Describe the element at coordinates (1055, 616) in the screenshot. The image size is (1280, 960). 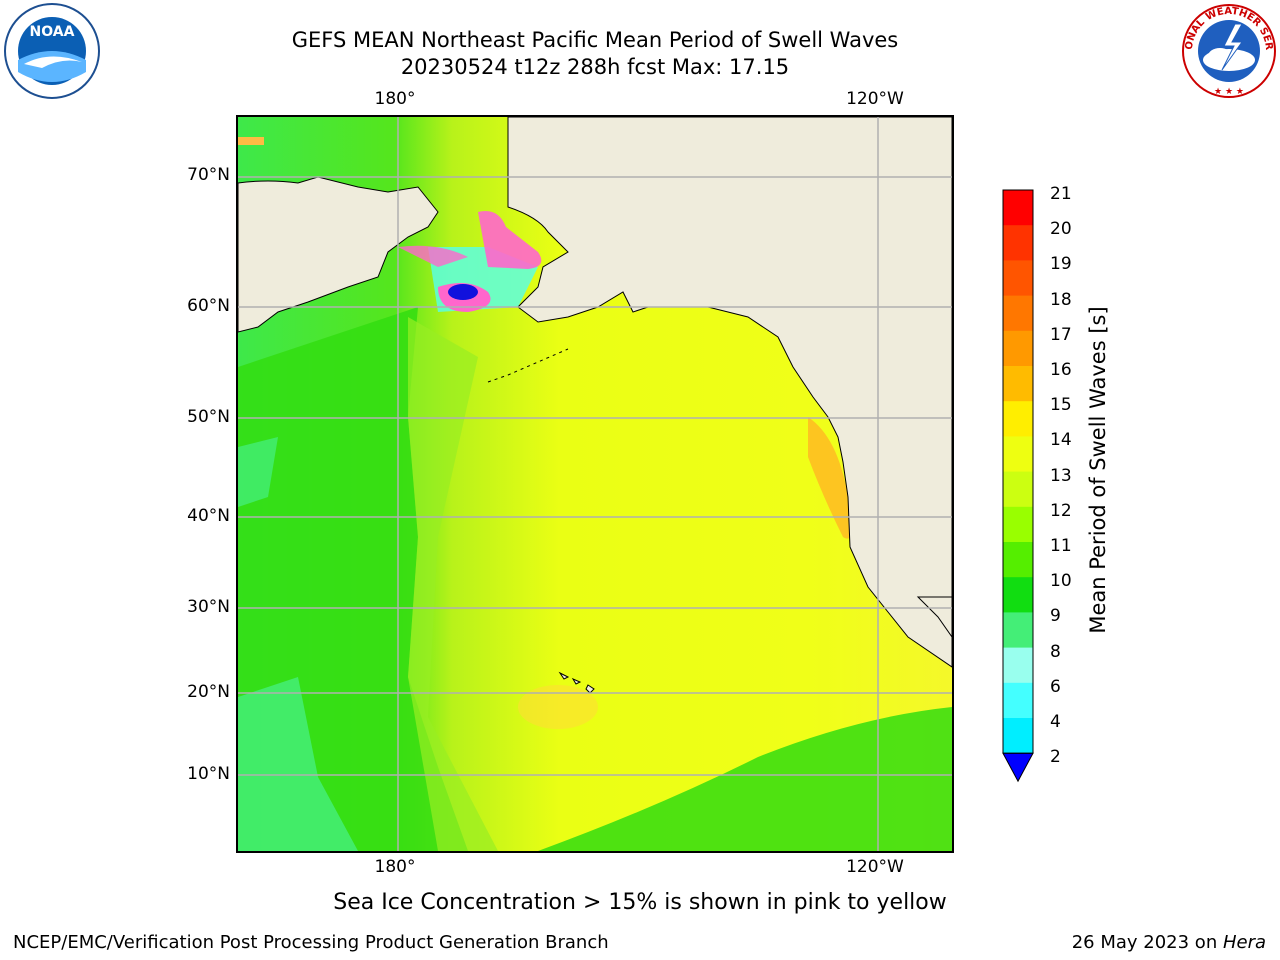
I see `colorbar-tick-label: 9` at that location.